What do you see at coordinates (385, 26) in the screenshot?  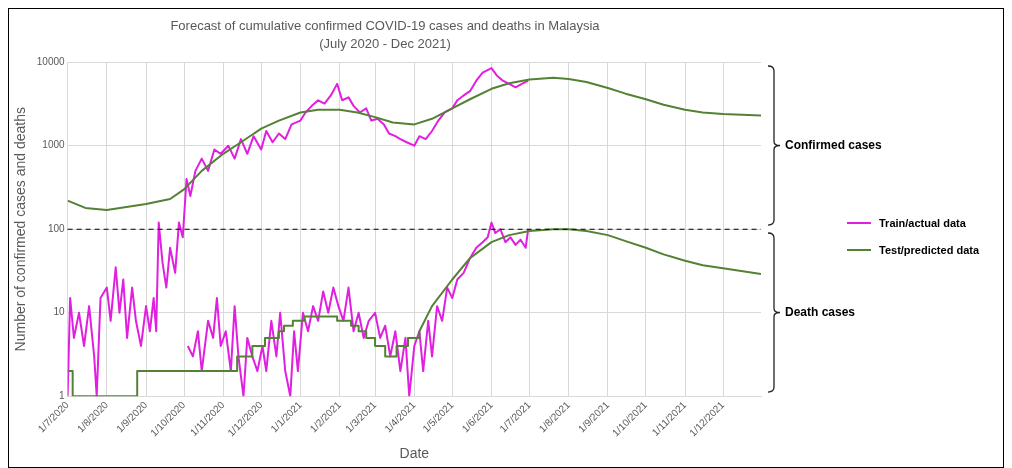 I see `chart-title: Forecast of cumulative confirmed COVID-19 cases and deaths in Malaysia` at bounding box center [385, 26].